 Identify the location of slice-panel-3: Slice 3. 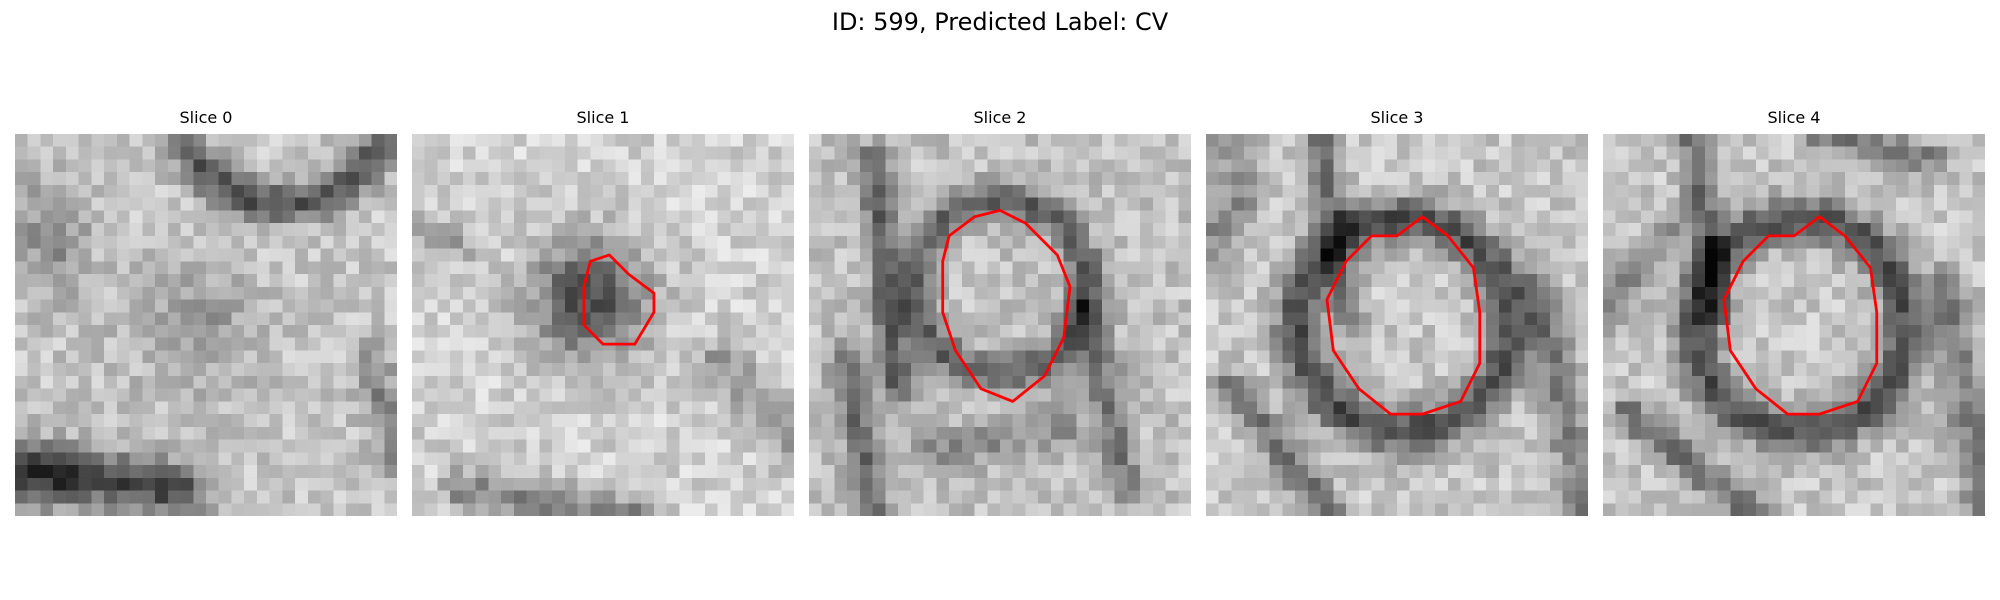
(1397, 312).